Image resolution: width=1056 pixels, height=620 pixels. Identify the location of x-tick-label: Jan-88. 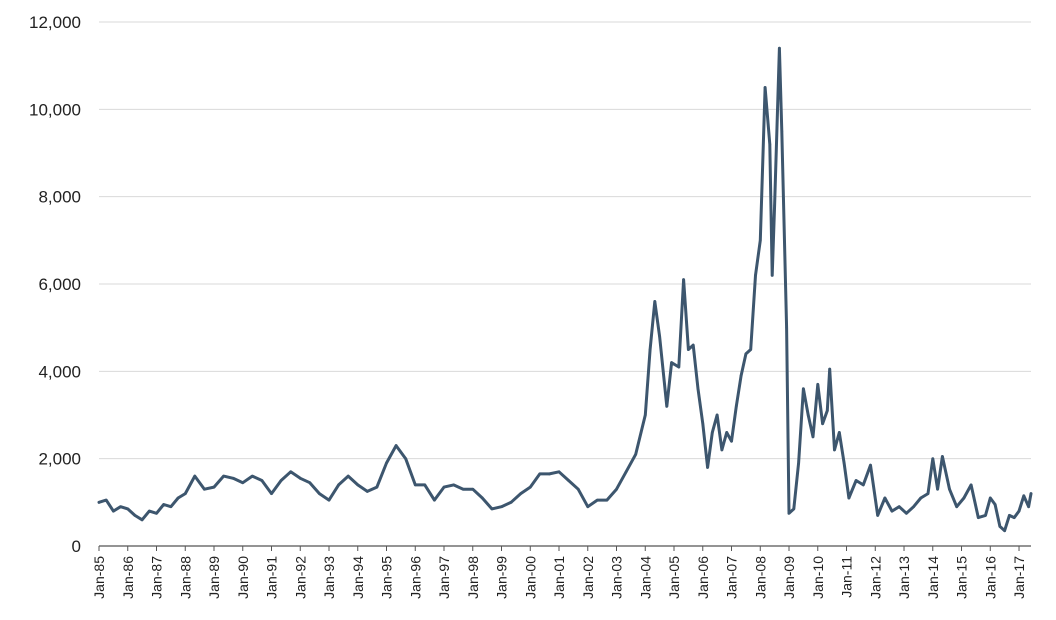
(185, 577).